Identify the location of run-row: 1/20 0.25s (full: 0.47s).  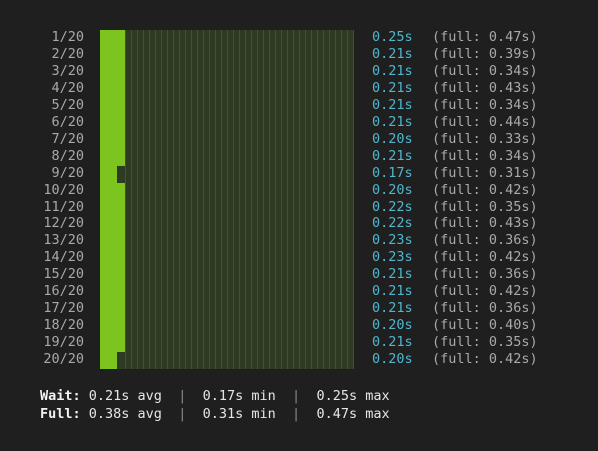
(299, 37).